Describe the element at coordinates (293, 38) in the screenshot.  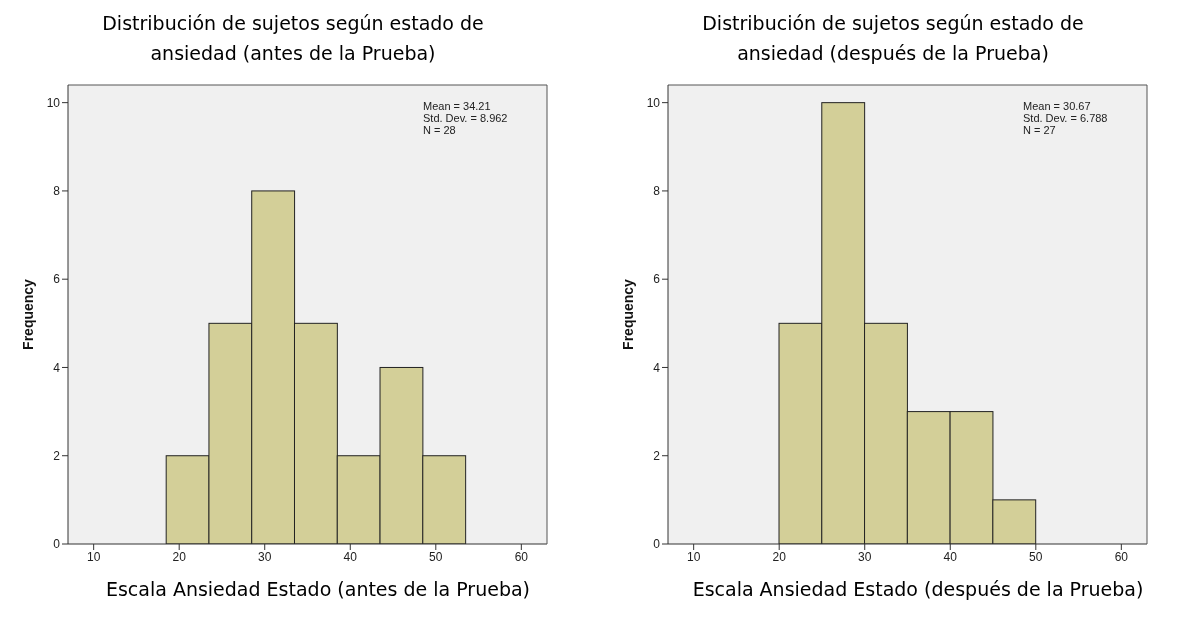
I see `chart-title: Distribución de sujetos según estado de ansiedad (antes de la Prueba)` at that location.